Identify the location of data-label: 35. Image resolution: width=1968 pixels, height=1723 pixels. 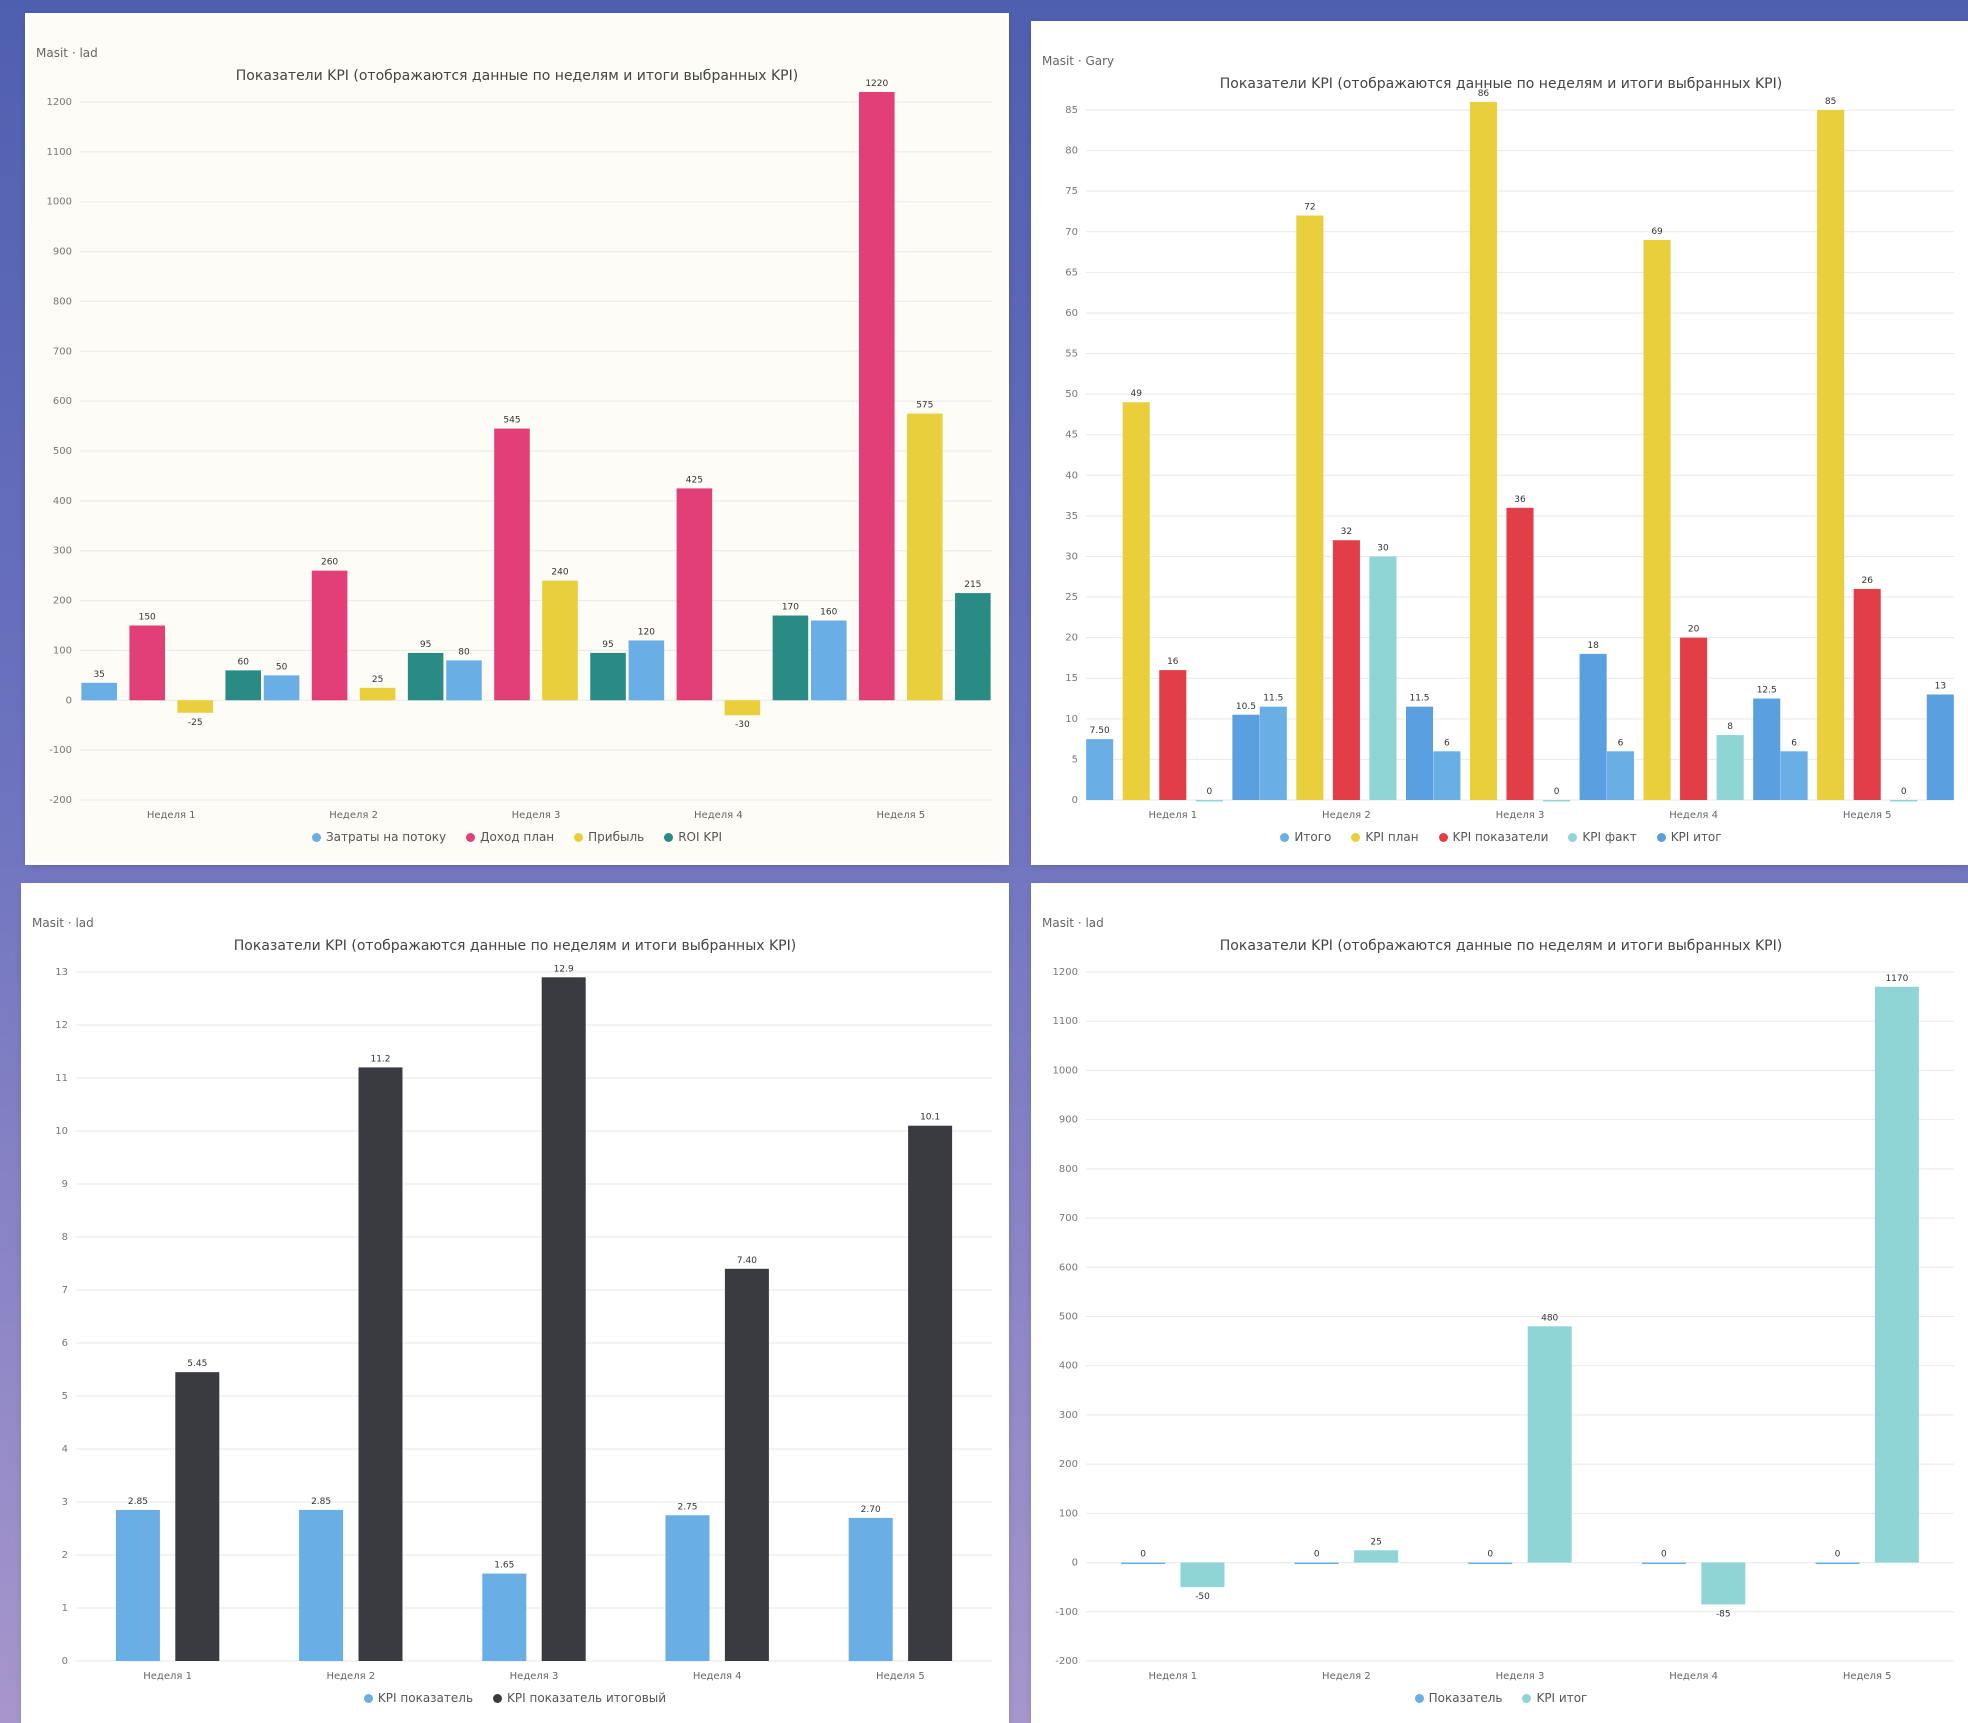
(98, 675).